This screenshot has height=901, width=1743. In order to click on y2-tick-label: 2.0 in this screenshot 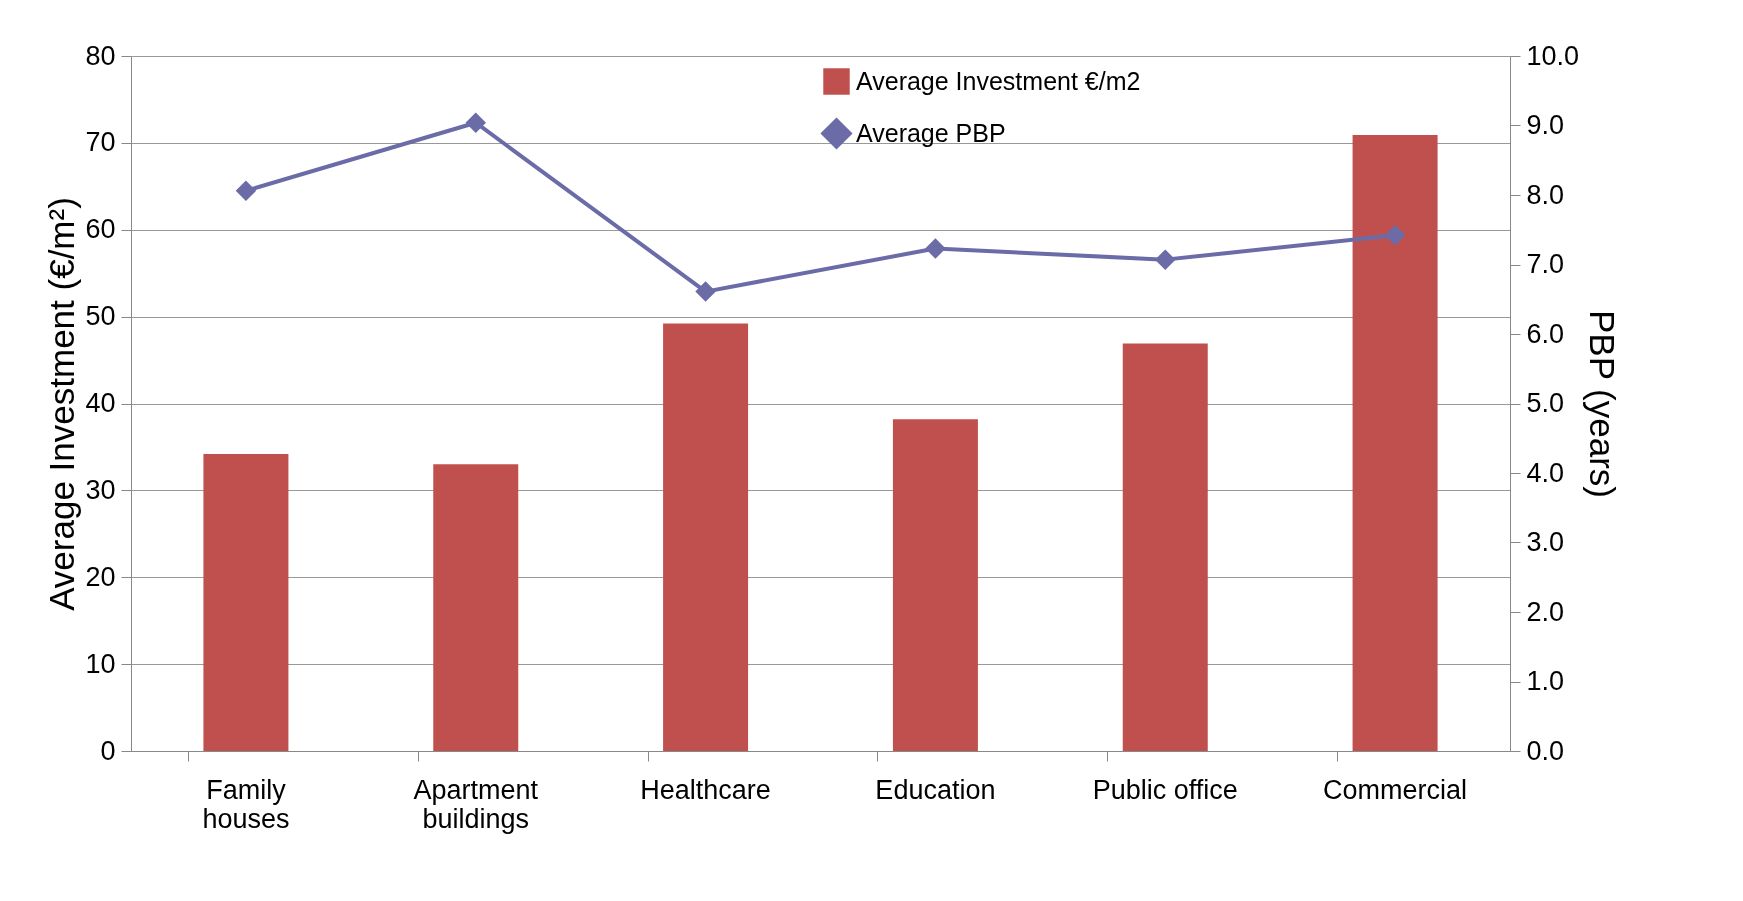, I will do `click(1545, 611)`.